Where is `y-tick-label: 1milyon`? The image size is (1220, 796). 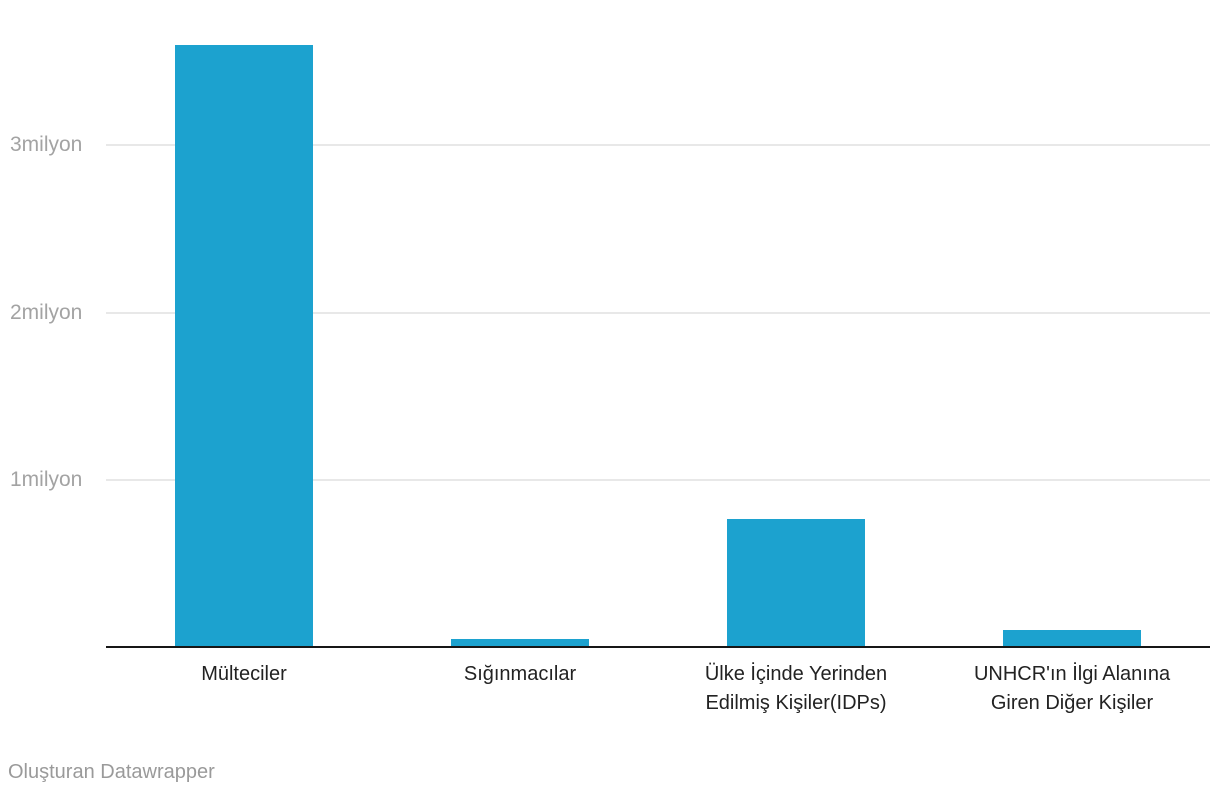 y-tick-label: 1milyon is located at coordinates (46, 479).